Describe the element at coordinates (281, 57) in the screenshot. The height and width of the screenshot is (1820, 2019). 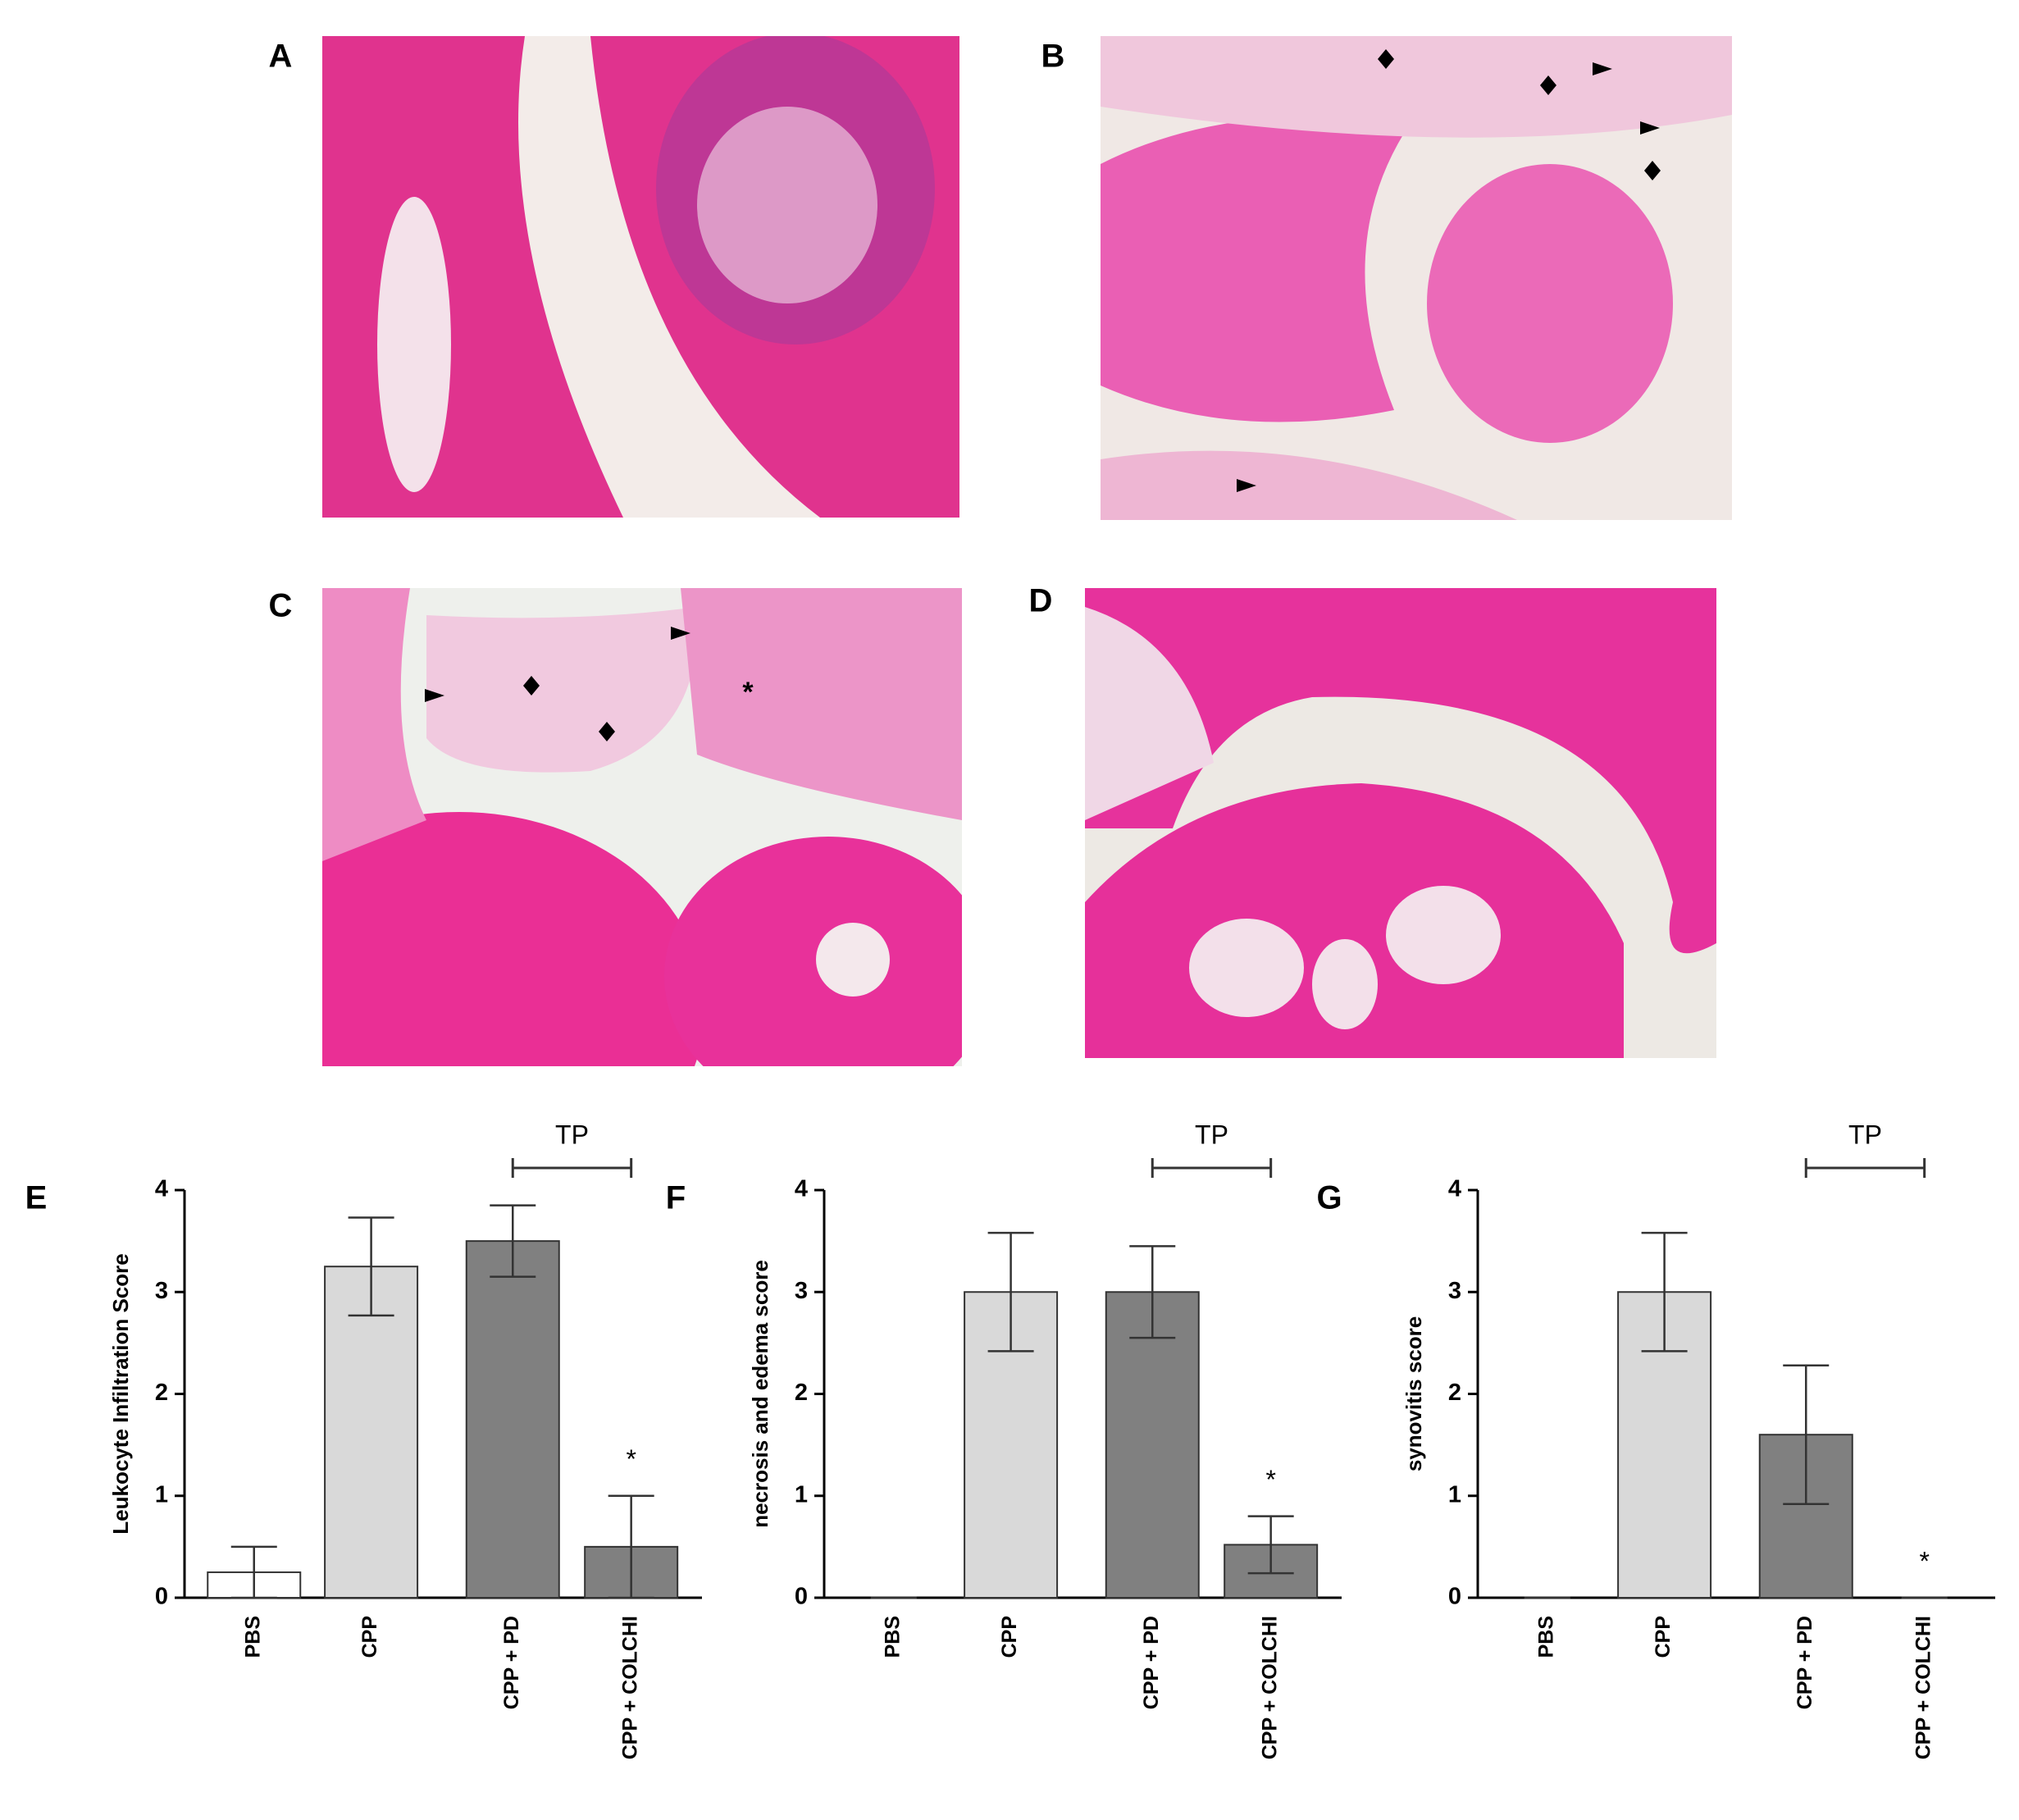
I see `panel-label: A` at that location.